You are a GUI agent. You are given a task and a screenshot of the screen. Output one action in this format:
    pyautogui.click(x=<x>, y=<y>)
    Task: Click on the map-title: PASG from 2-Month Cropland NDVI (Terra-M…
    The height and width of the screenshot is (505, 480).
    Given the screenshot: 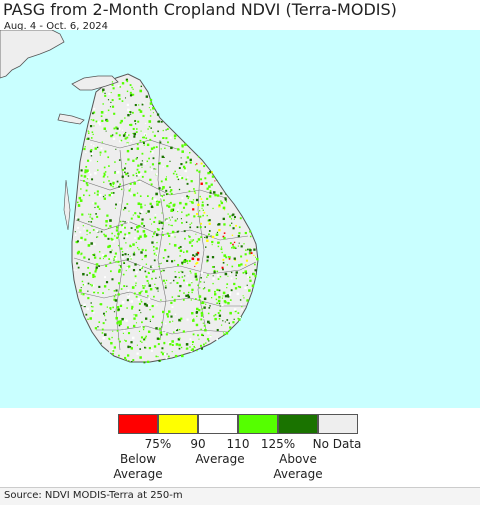 What is the action you would take?
    pyautogui.click(x=200, y=9)
    